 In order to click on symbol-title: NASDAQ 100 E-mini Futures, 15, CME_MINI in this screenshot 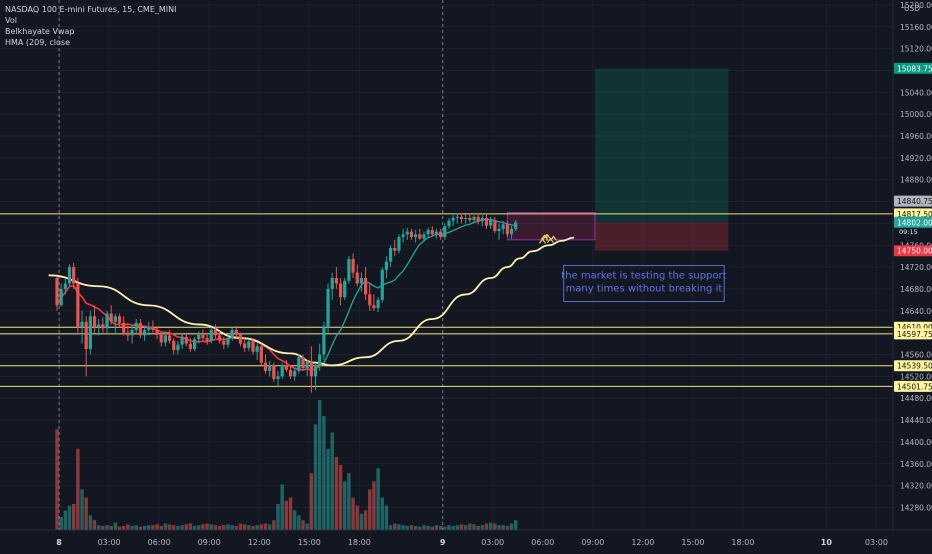, I will do `click(91, 9)`.